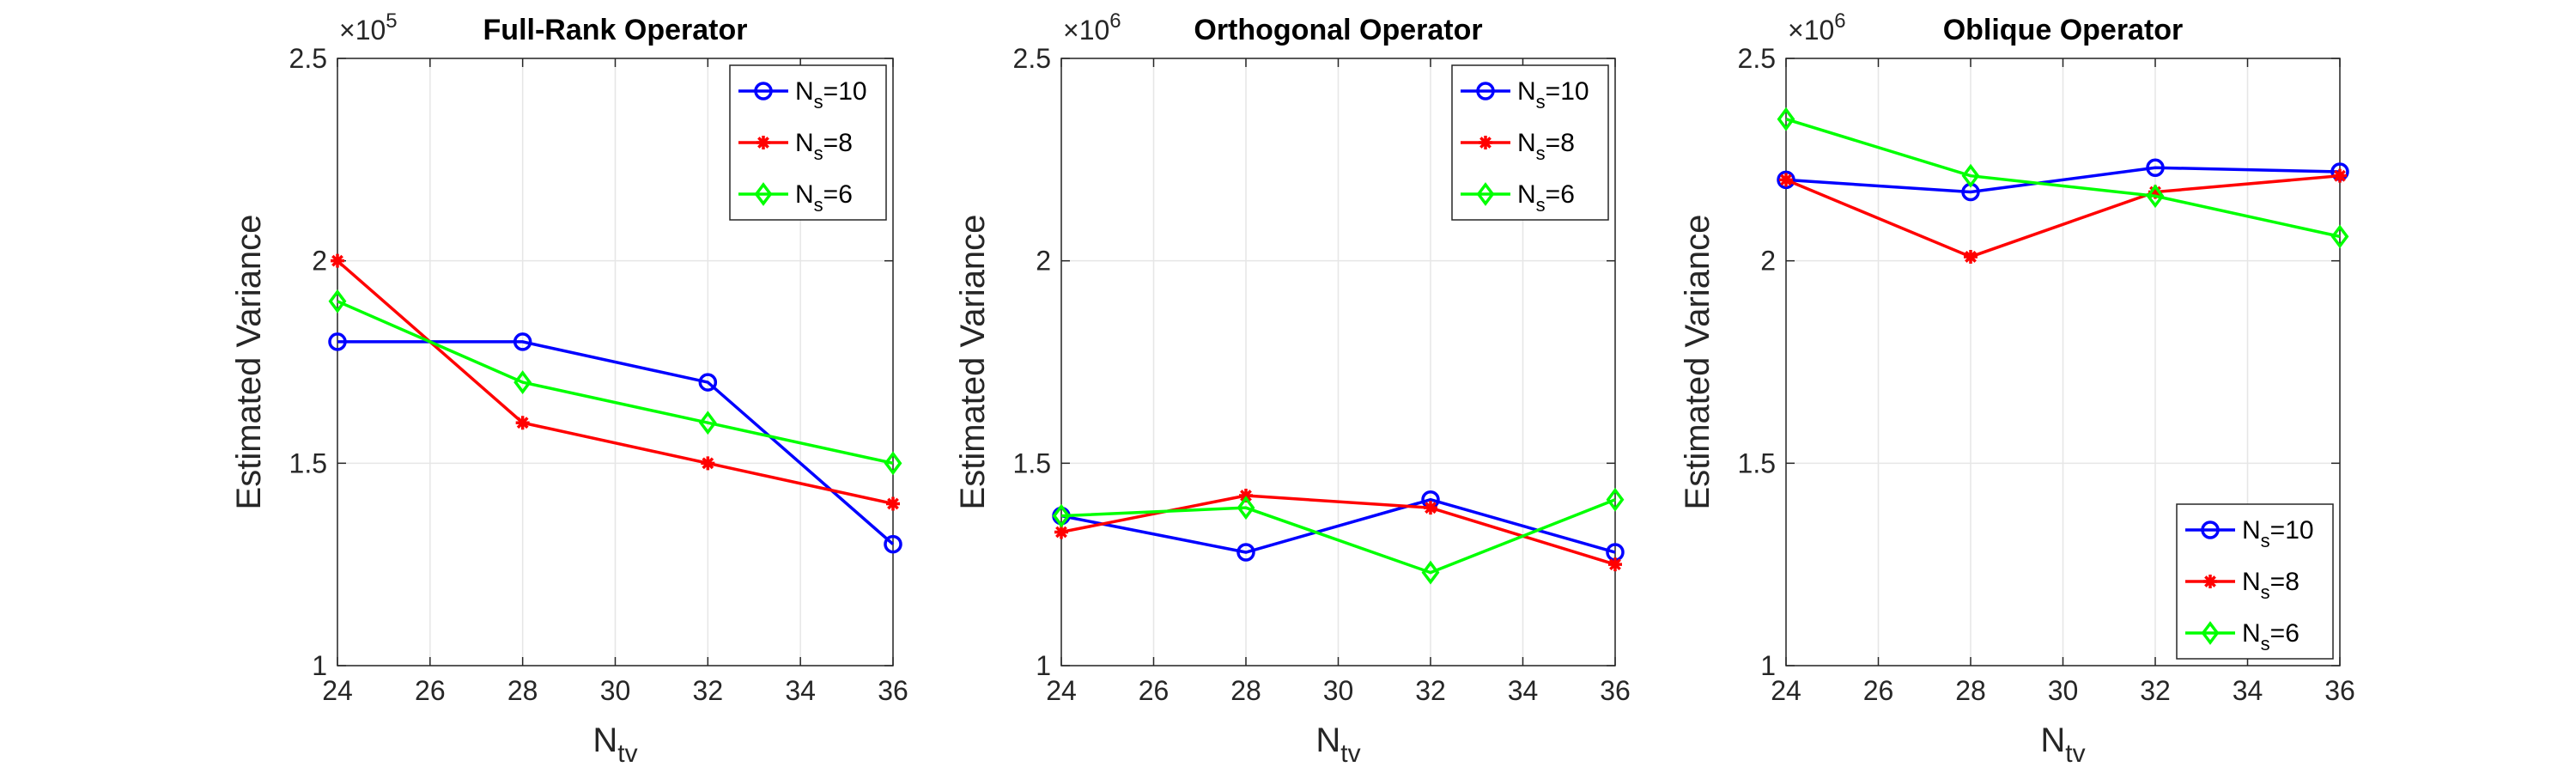 The image size is (2576, 773). Describe the element at coordinates (616, 30) in the screenshot. I see `chart-title: Full-Rank Operator` at that location.